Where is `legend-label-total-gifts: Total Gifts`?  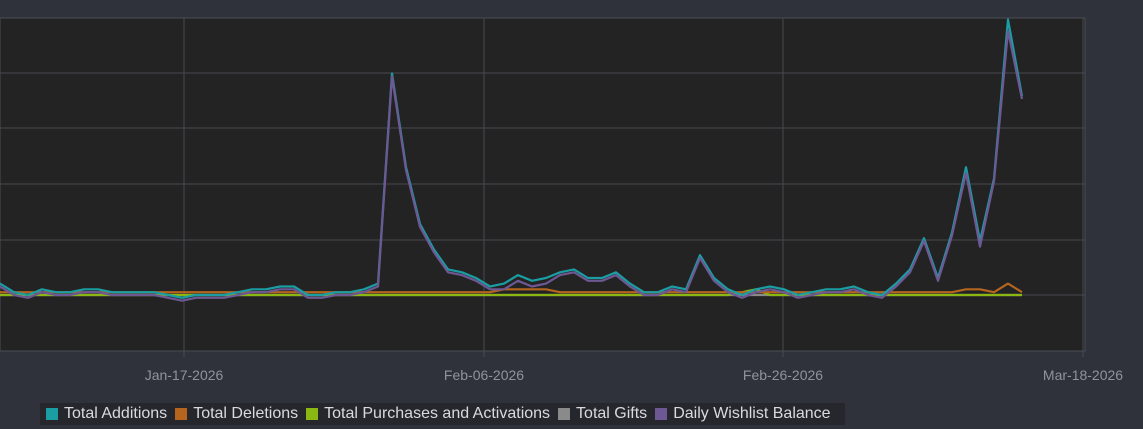
legend-label-total-gifts: Total Gifts is located at coordinates (612, 413).